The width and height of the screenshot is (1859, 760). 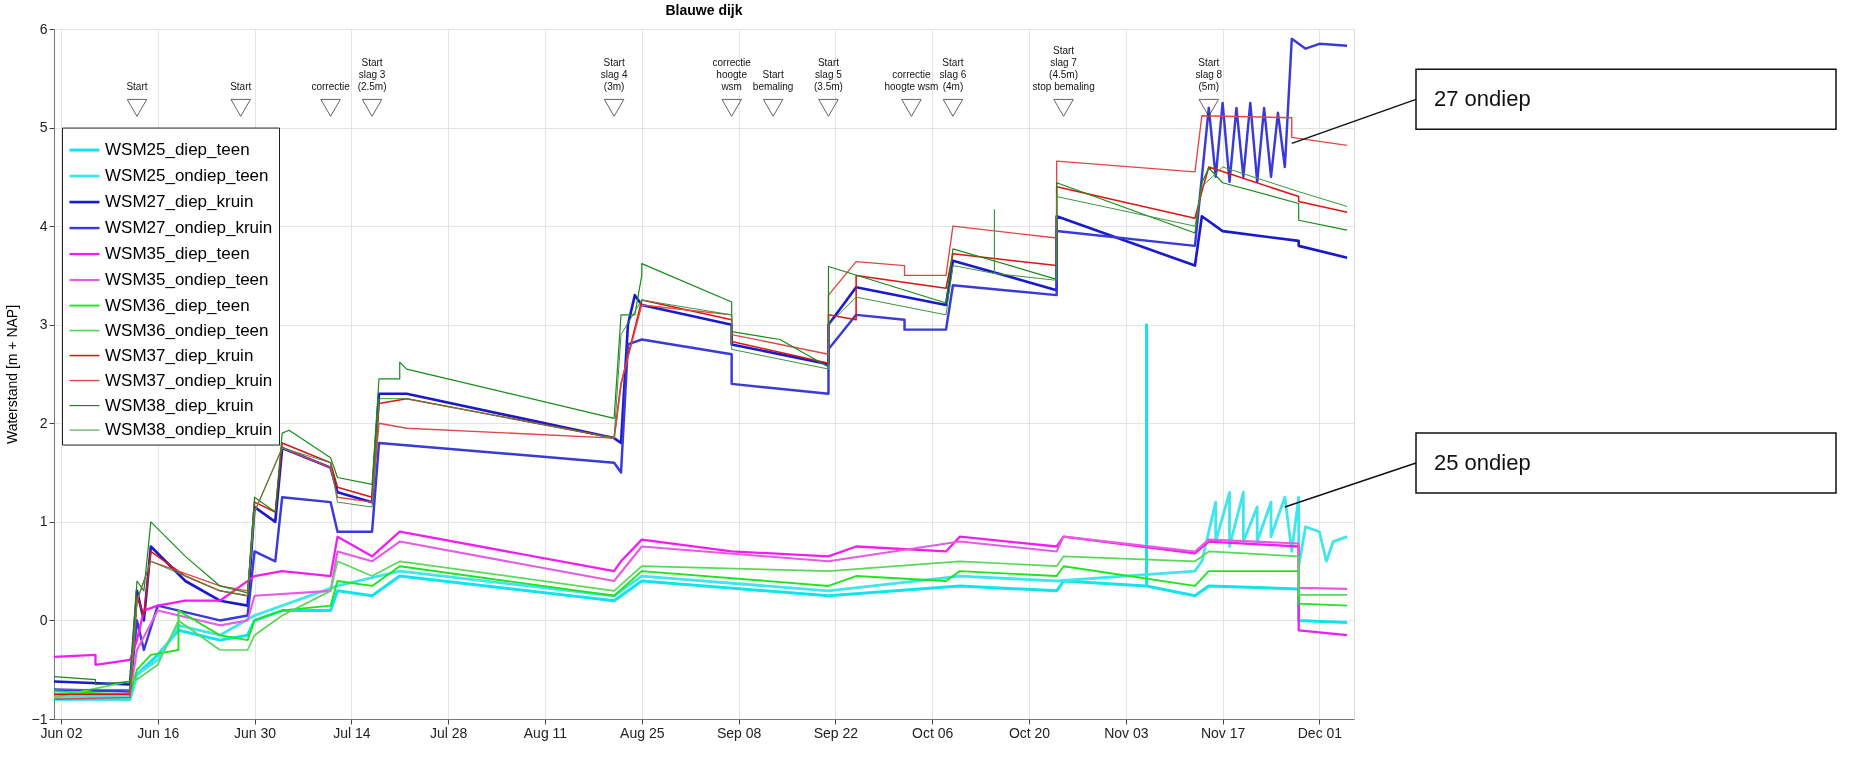 What do you see at coordinates (179, 355) in the screenshot?
I see `legend-label: WSM37_diep_kruin` at bounding box center [179, 355].